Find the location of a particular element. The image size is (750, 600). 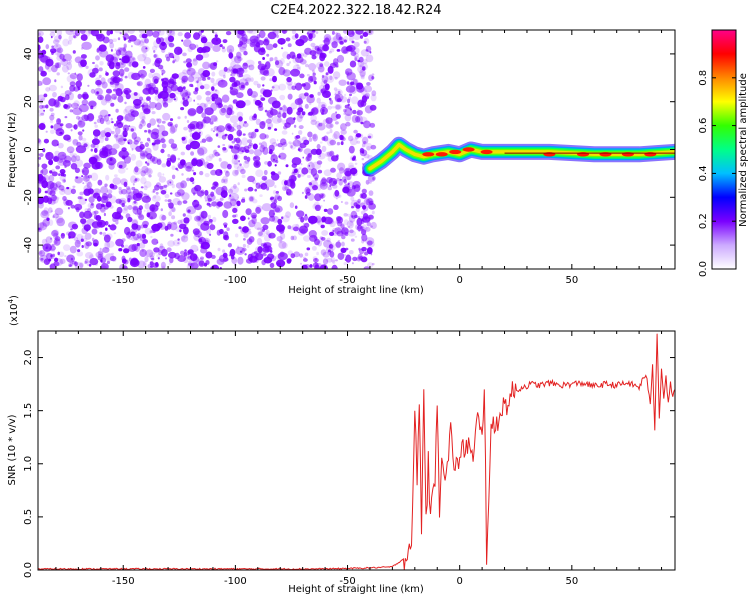

x-tick-label: -100 is located at coordinates (235, 581).